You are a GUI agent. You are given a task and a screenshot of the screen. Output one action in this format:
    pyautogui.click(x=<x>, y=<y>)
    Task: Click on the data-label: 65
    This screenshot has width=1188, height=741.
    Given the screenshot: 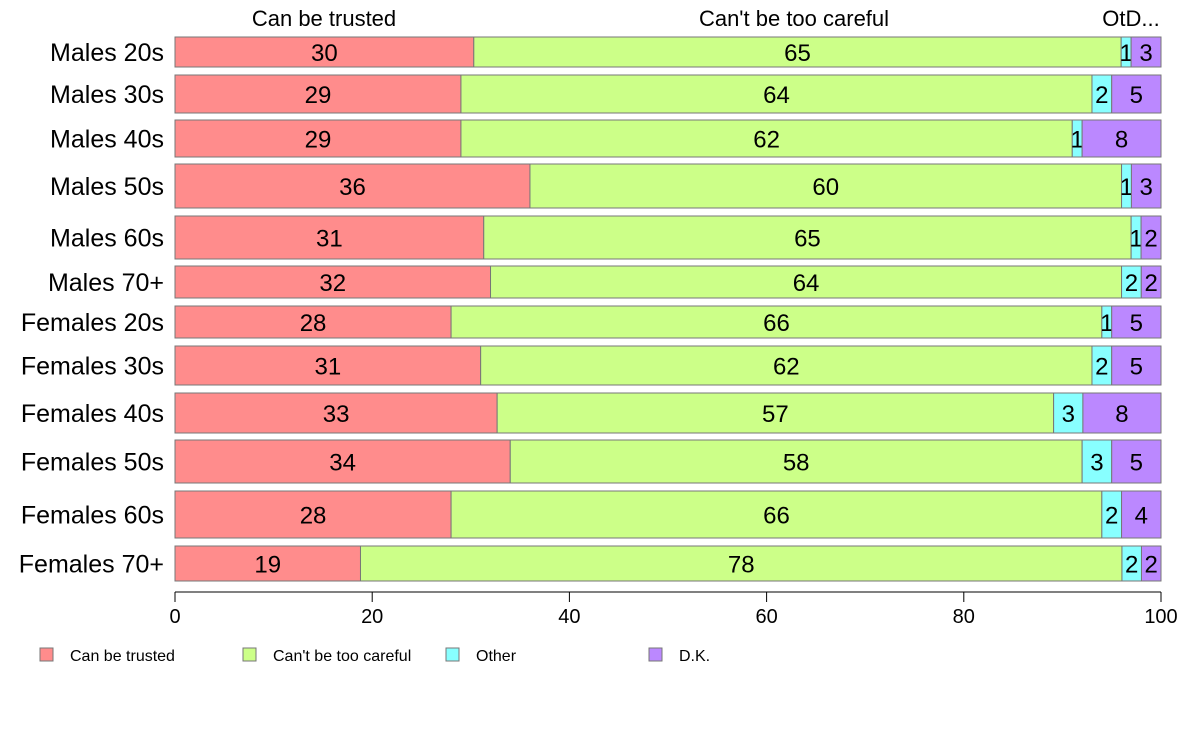 What is the action you would take?
    pyautogui.click(x=807, y=239)
    